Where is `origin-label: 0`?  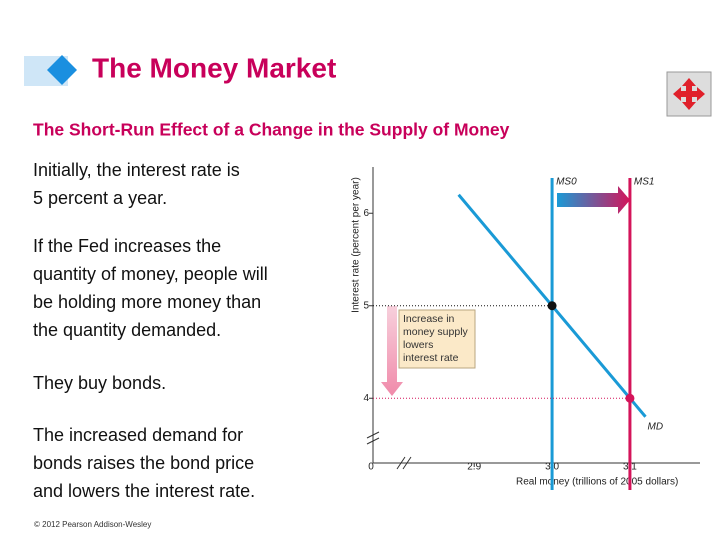
origin-label: 0 is located at coordinates (371, 467).